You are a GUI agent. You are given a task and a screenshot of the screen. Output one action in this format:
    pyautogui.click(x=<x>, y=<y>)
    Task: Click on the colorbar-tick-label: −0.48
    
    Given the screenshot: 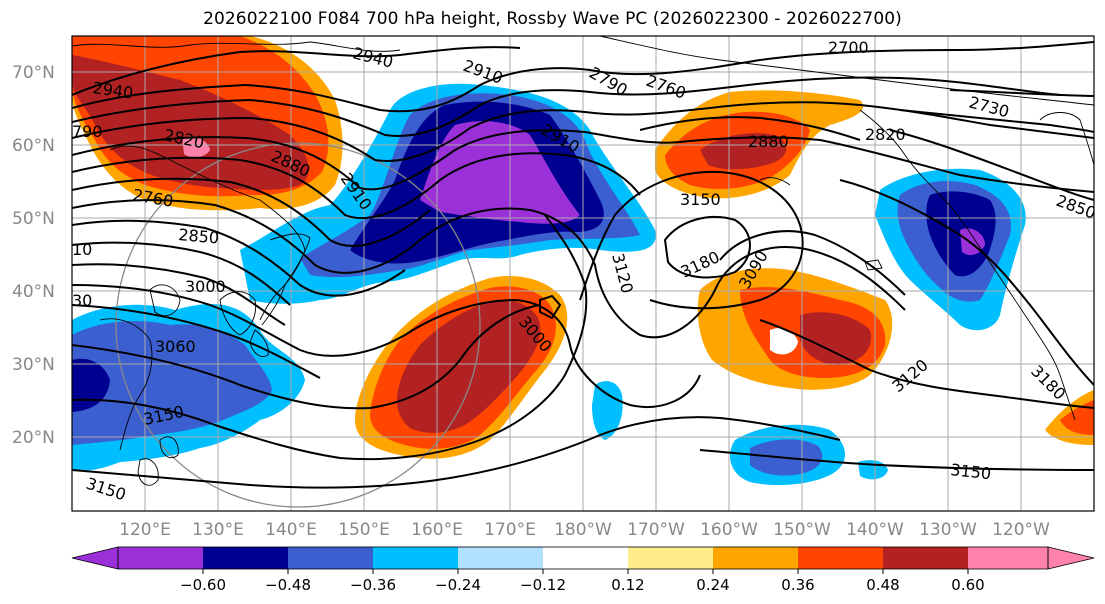 What is the action you would take?
    pyautogui.click(x=288, y=585)
    